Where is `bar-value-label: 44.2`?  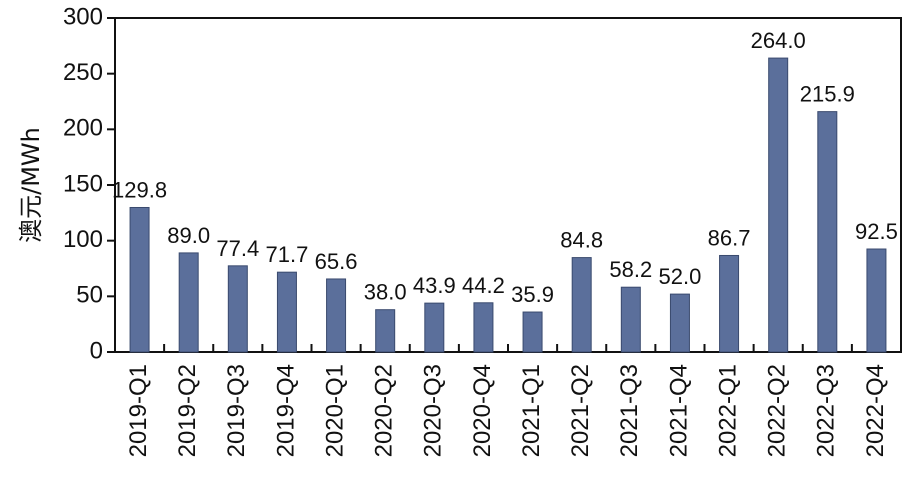 bar-value-label: 44.2 is located at coordinates (483, 285).